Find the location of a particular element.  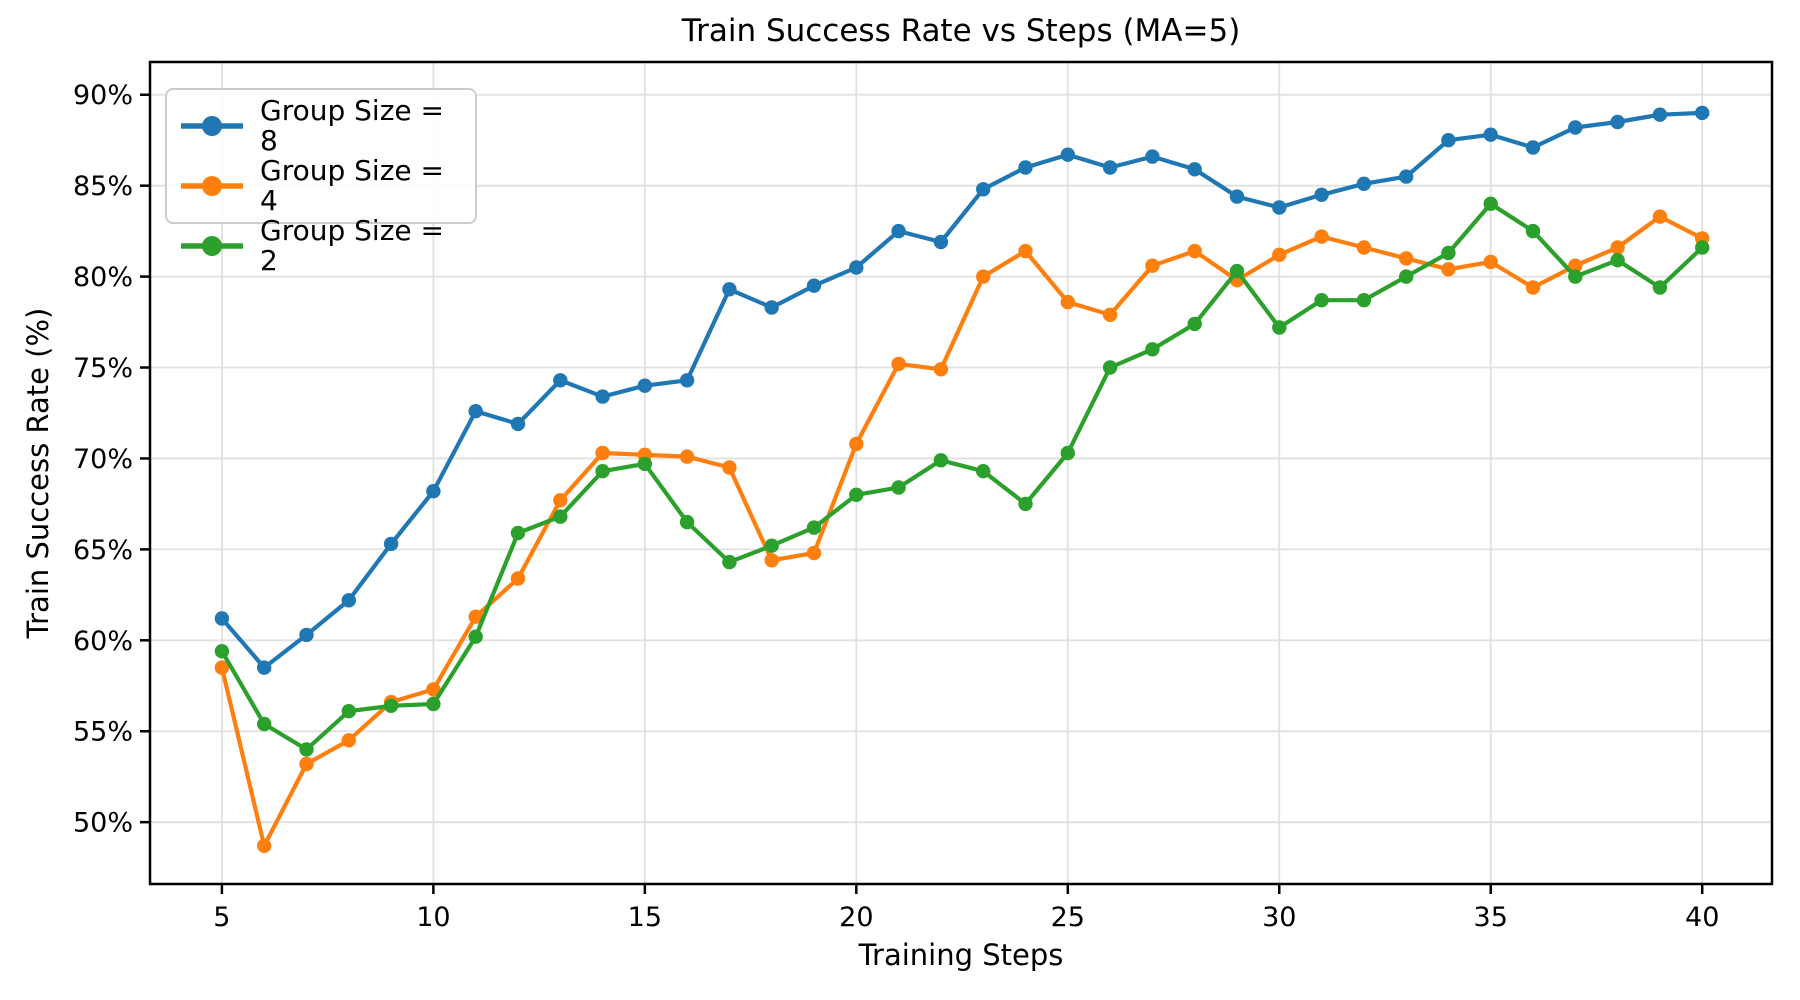

legend-label: Group Size = 4 is located at coordinates (352, 185).